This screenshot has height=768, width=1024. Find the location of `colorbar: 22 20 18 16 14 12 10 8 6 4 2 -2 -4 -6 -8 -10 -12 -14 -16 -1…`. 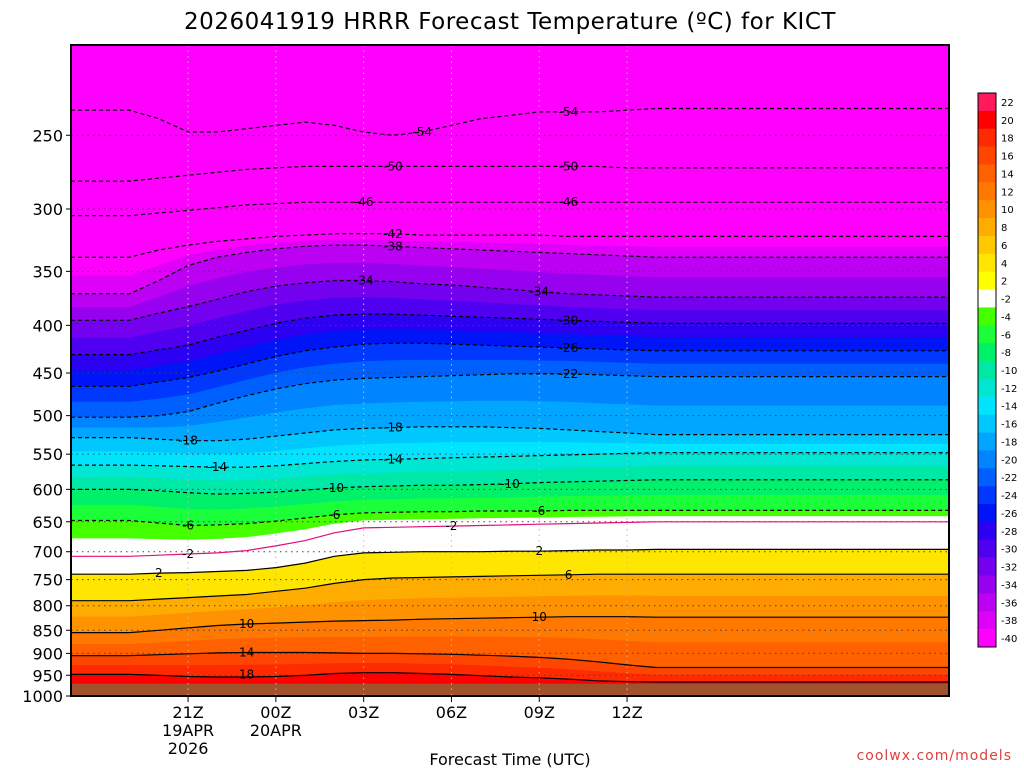

colorbar: 22 20 18 16 14 12 10 8 6 4 2 -2 -4 -6 -8 -10 -12 -14 -16 -1… is located at coordinates (997, 370).